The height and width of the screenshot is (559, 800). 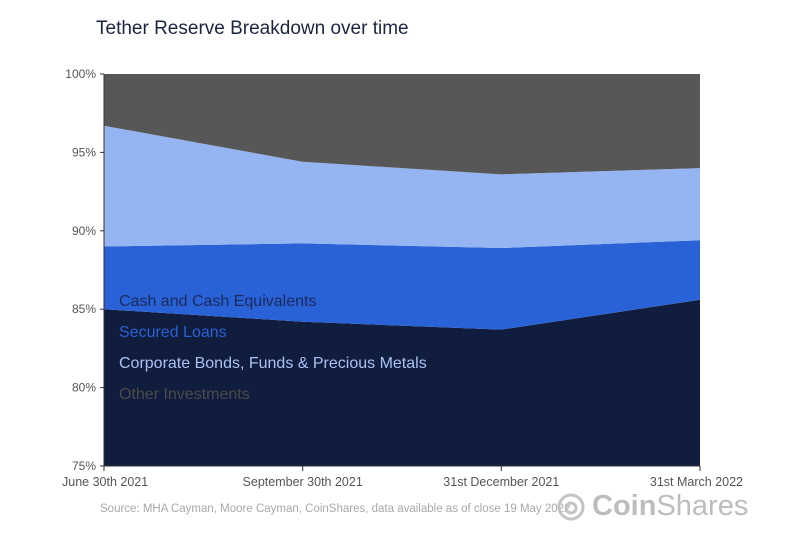 I want to click on y-tick-label: 100%, so click(x=80, y=74).